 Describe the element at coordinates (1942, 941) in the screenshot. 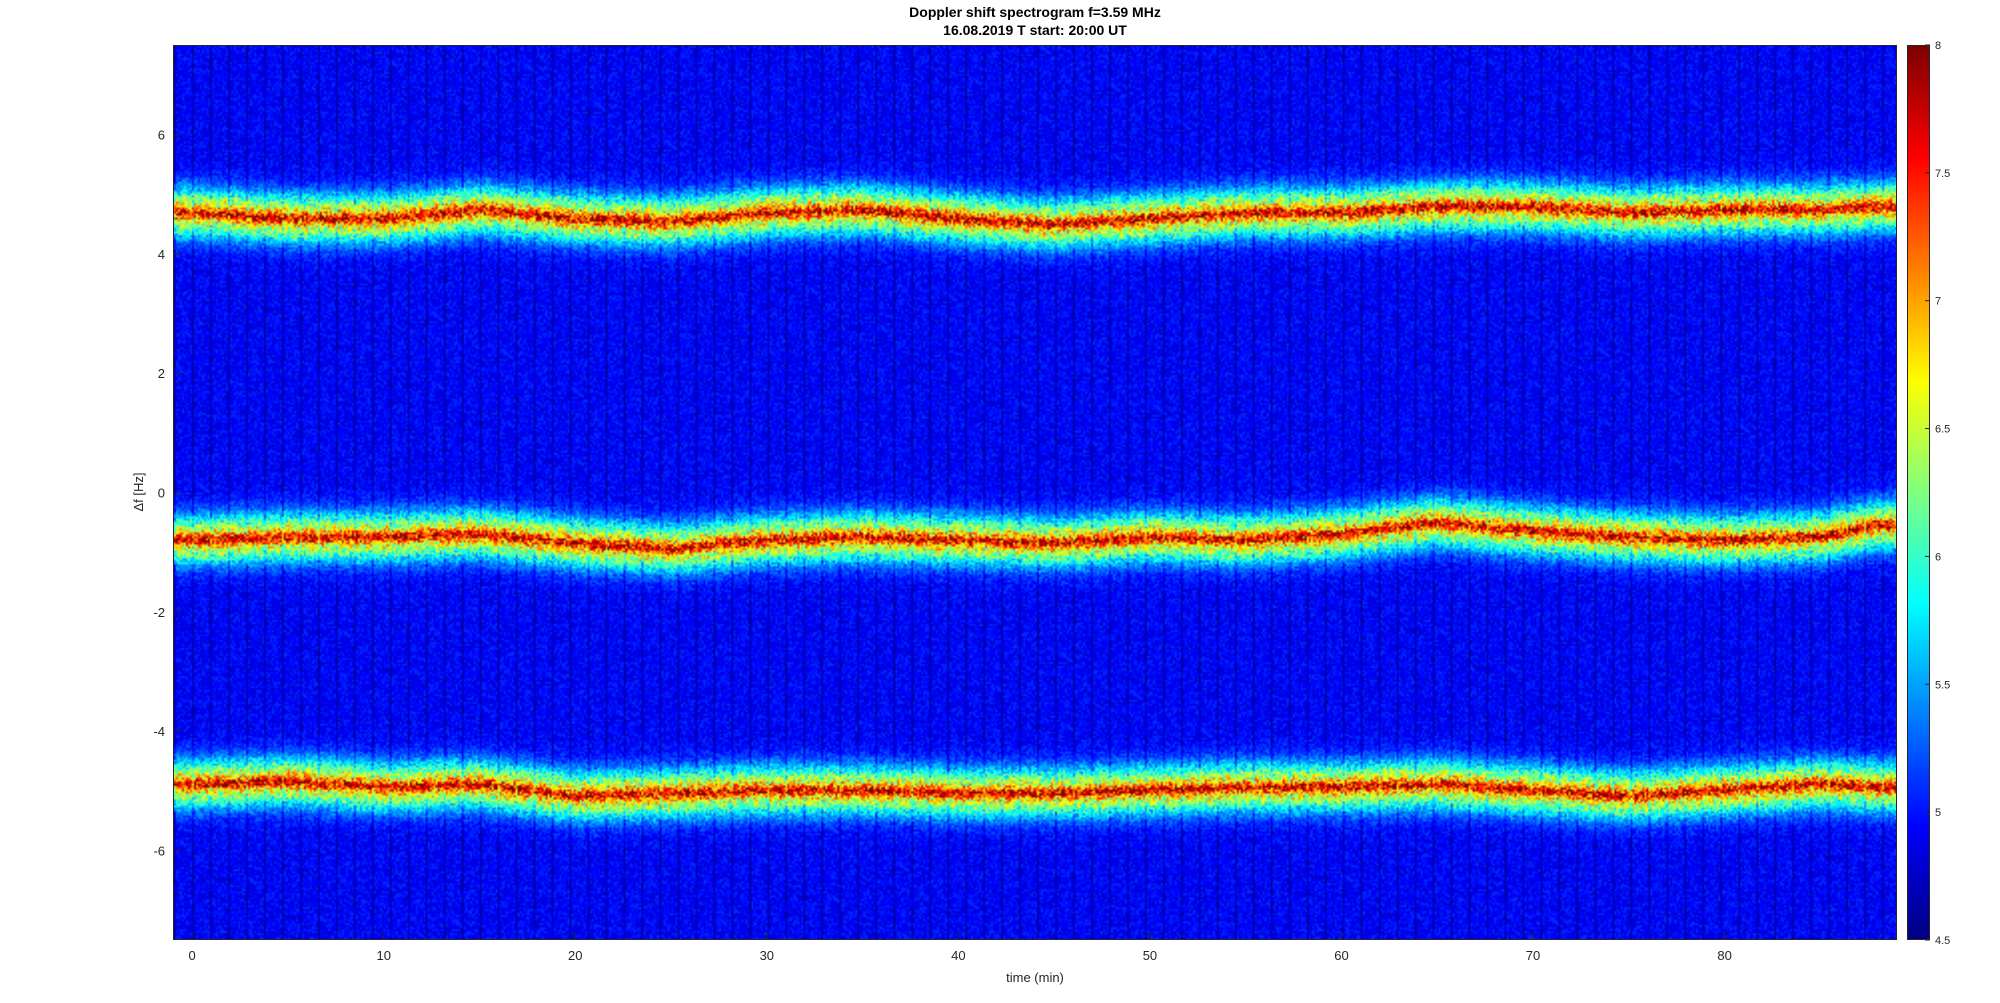

I see `colorbar-tick-label: 4.5` at that location.